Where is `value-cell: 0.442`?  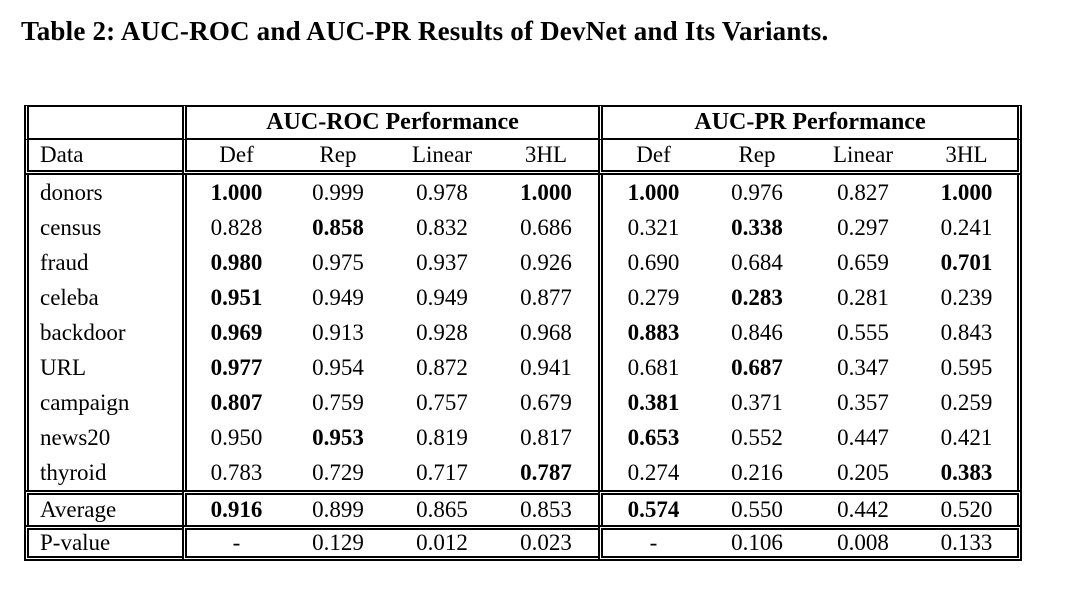 value-cell: 0.442 is located at coordinates (863, 507).